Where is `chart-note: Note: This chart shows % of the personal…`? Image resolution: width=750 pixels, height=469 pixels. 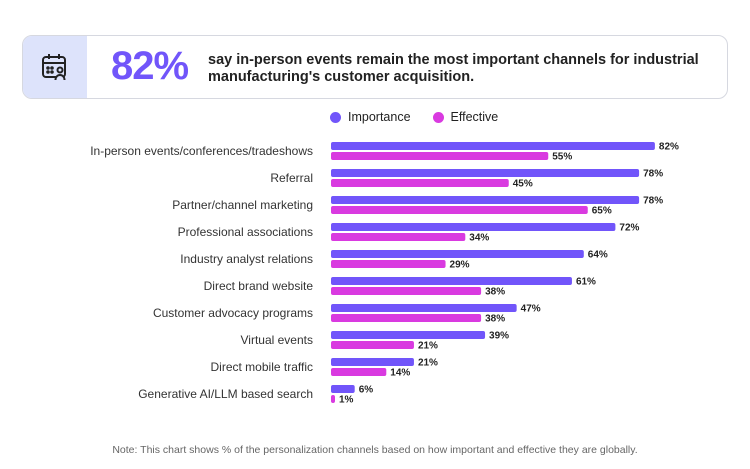 chart-note: Note: This chart shows % of the personal… is located at coordinates (375, 450).